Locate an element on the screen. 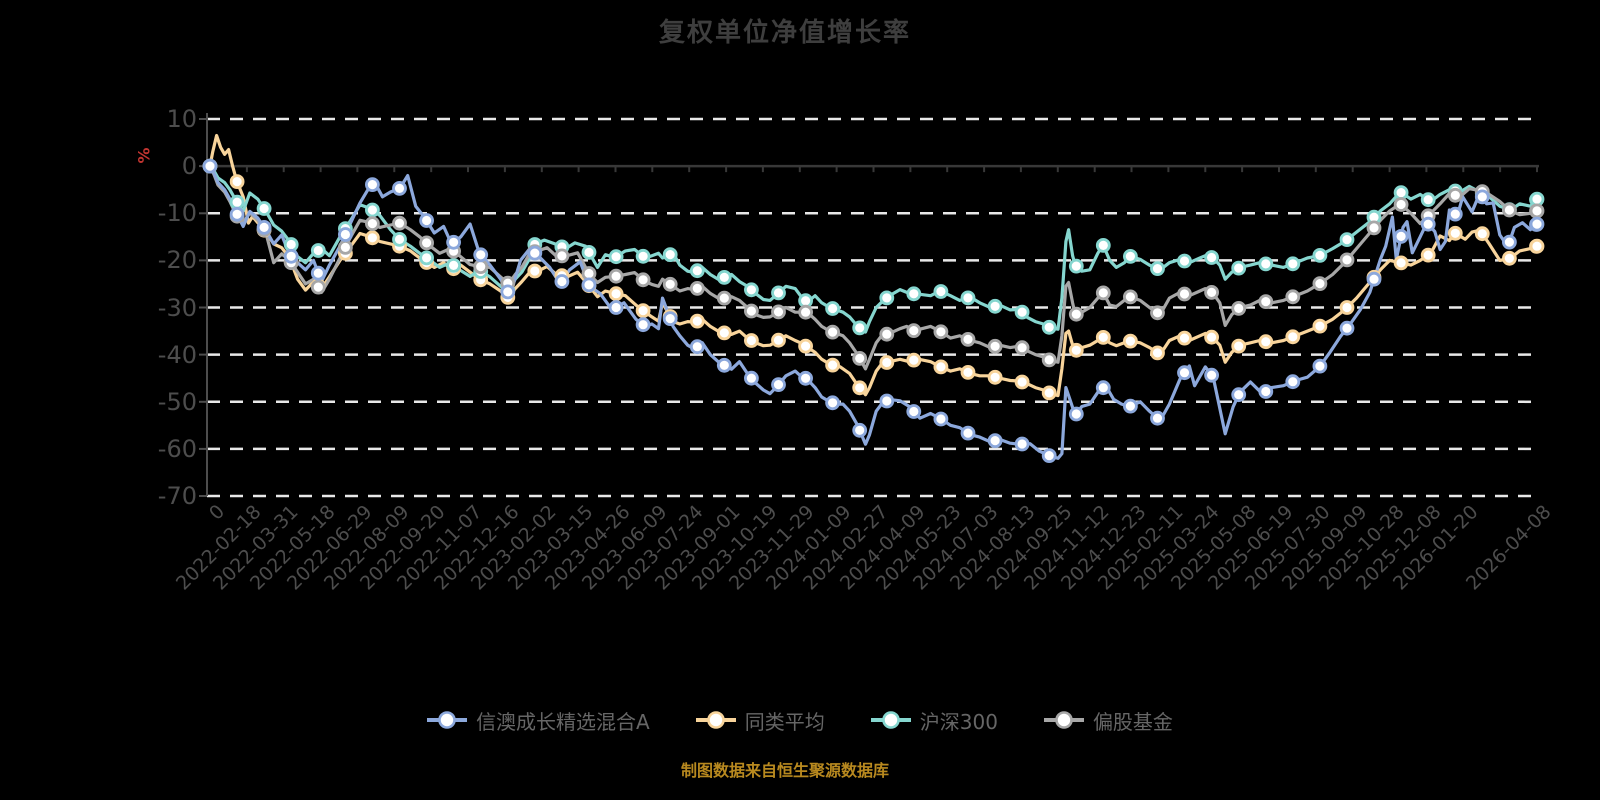  y-tick-label: -60 is located at coordinates (177, 448).